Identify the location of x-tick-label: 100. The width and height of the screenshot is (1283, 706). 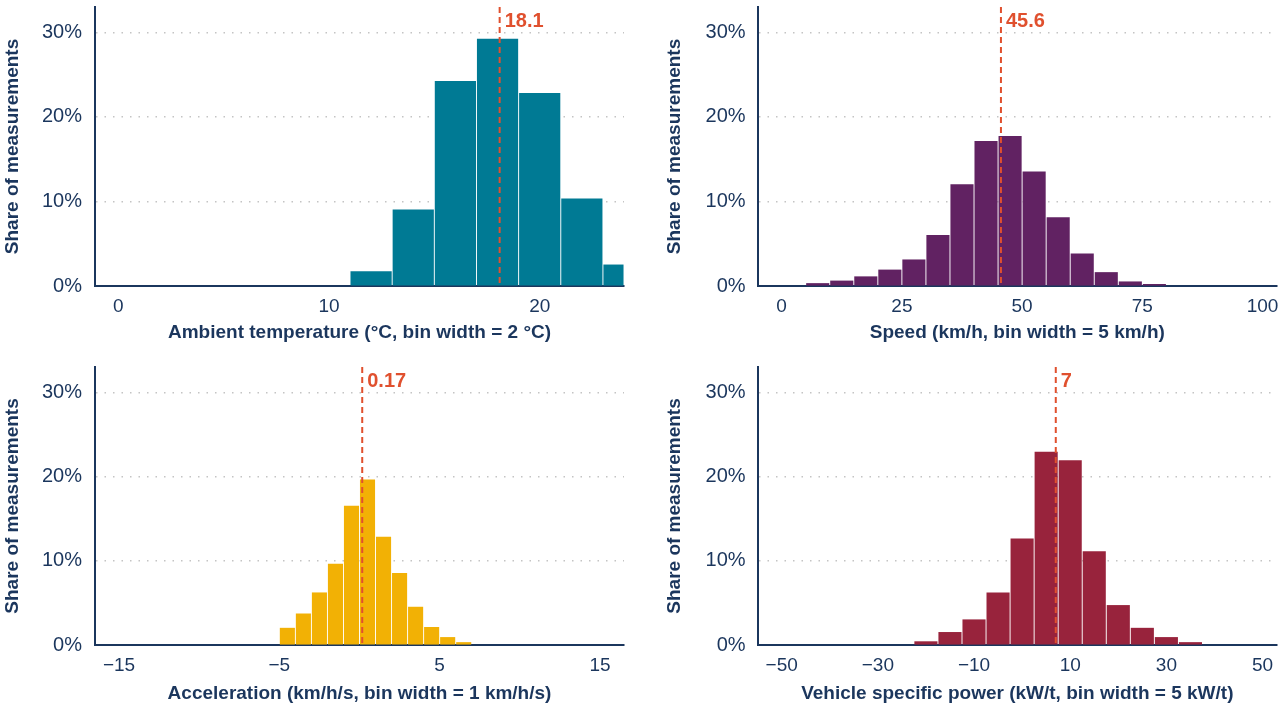
(1262, 305).